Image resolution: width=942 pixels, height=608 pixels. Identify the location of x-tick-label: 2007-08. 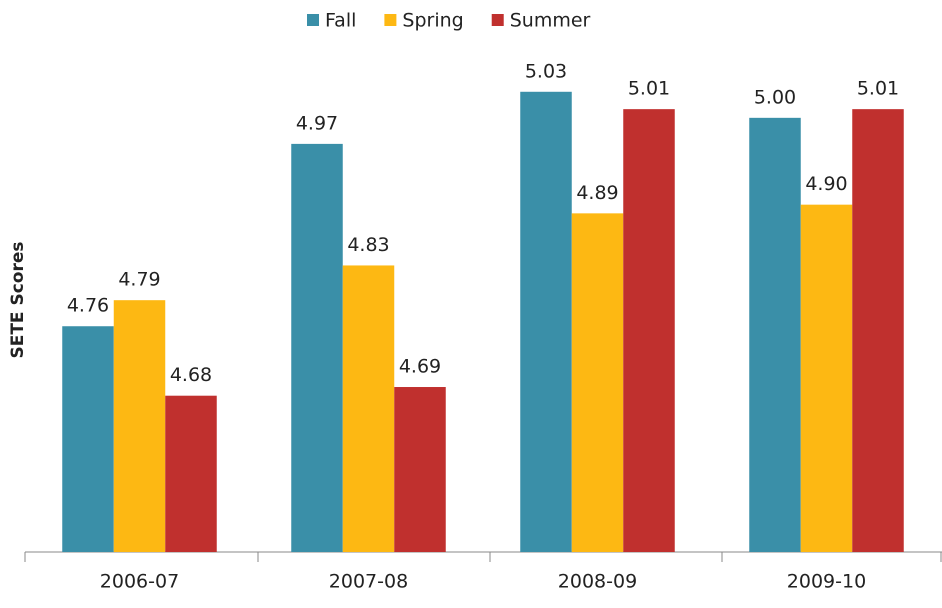
(368, 582).